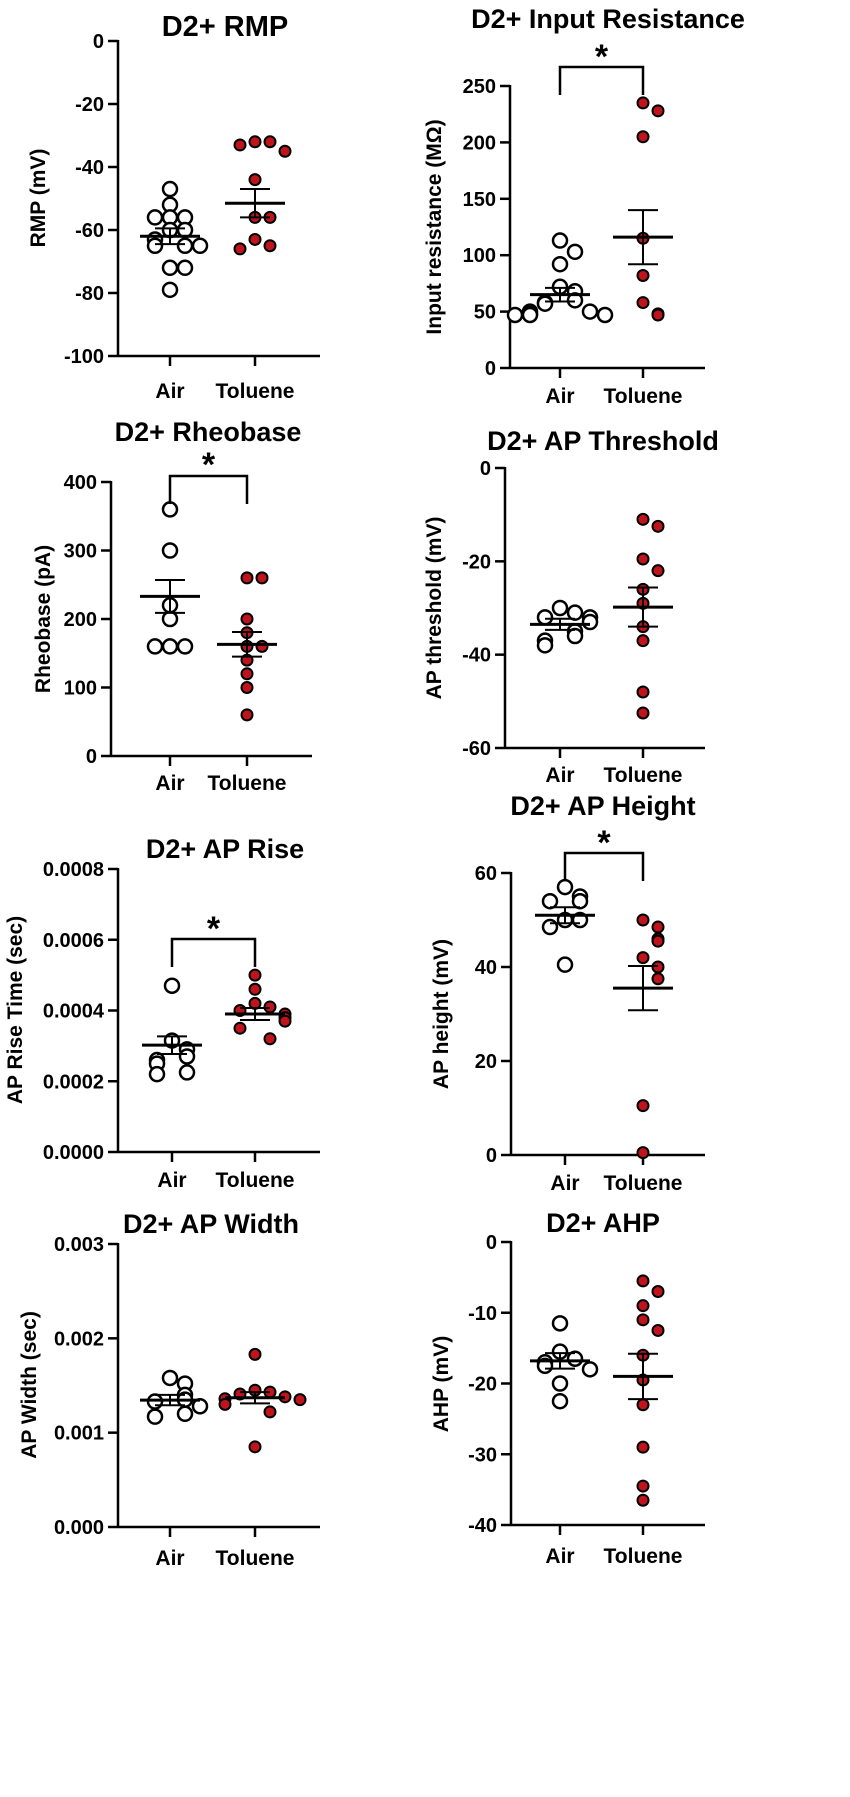 Image resolution: width=850 pixels, height=1797 pixels. Describe the element at coordinates (73, 941) in the screenshot. I see `y-tick-label: 0.0006` at that location.